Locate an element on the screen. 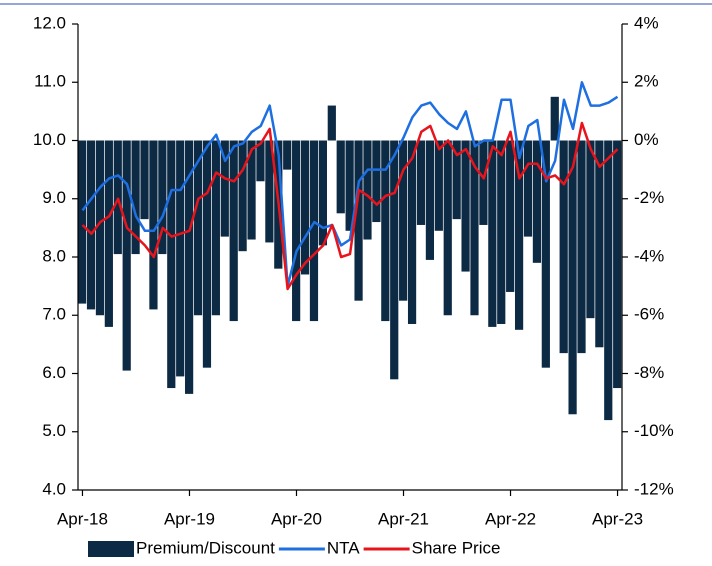  x-tick-label: Apr-18 is located at coordinates (82, 518).